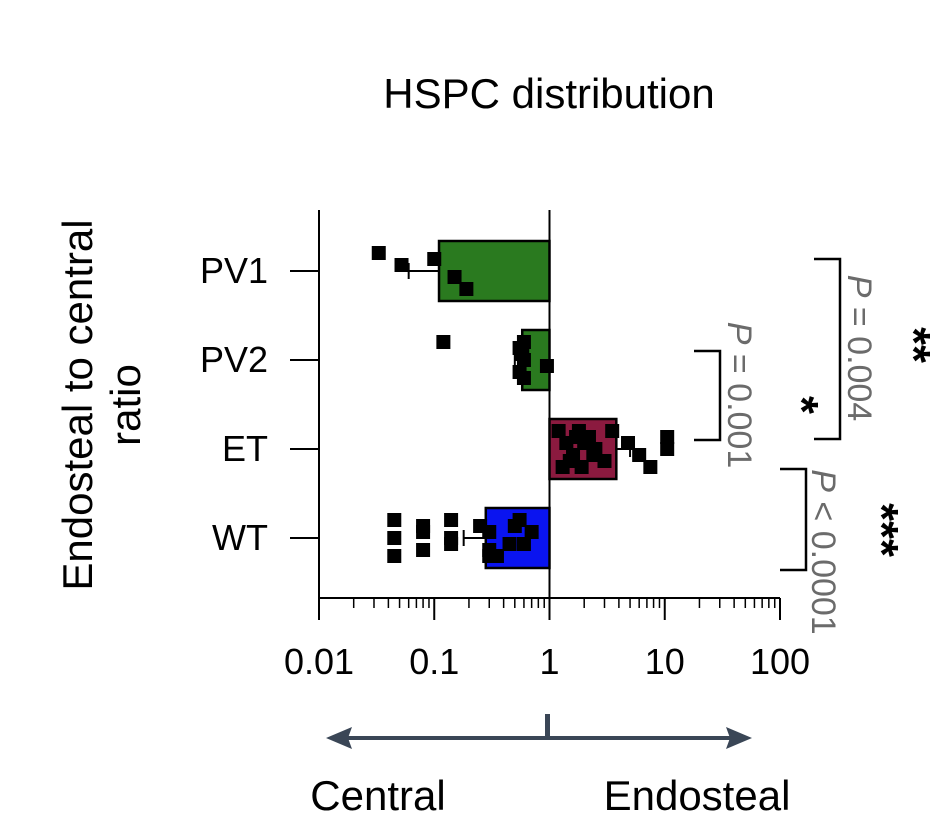 The height and width of the screenshot is (838, 946). I want to click on chart-title: HSPC distribution, so click(548, 93).